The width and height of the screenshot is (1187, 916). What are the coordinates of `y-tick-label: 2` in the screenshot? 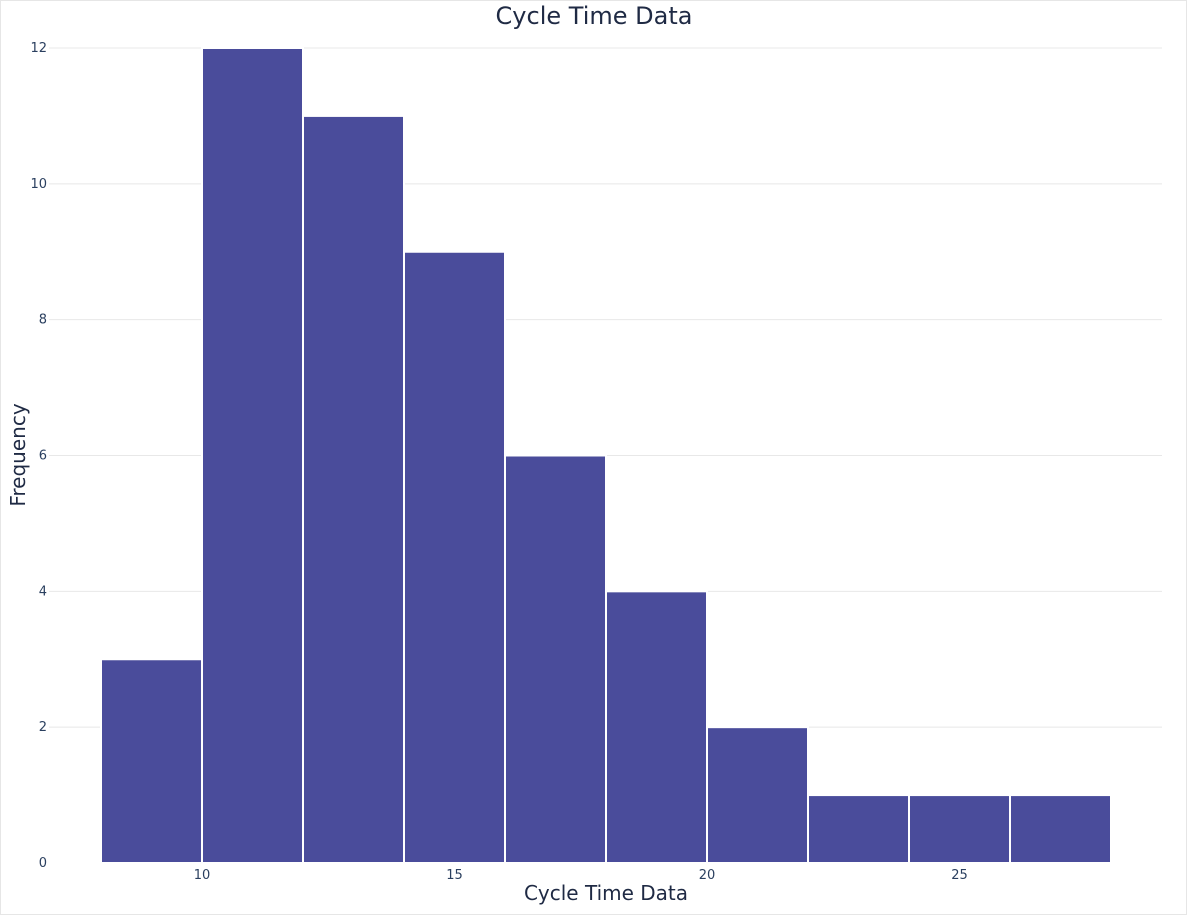 It's located at (43, 727).